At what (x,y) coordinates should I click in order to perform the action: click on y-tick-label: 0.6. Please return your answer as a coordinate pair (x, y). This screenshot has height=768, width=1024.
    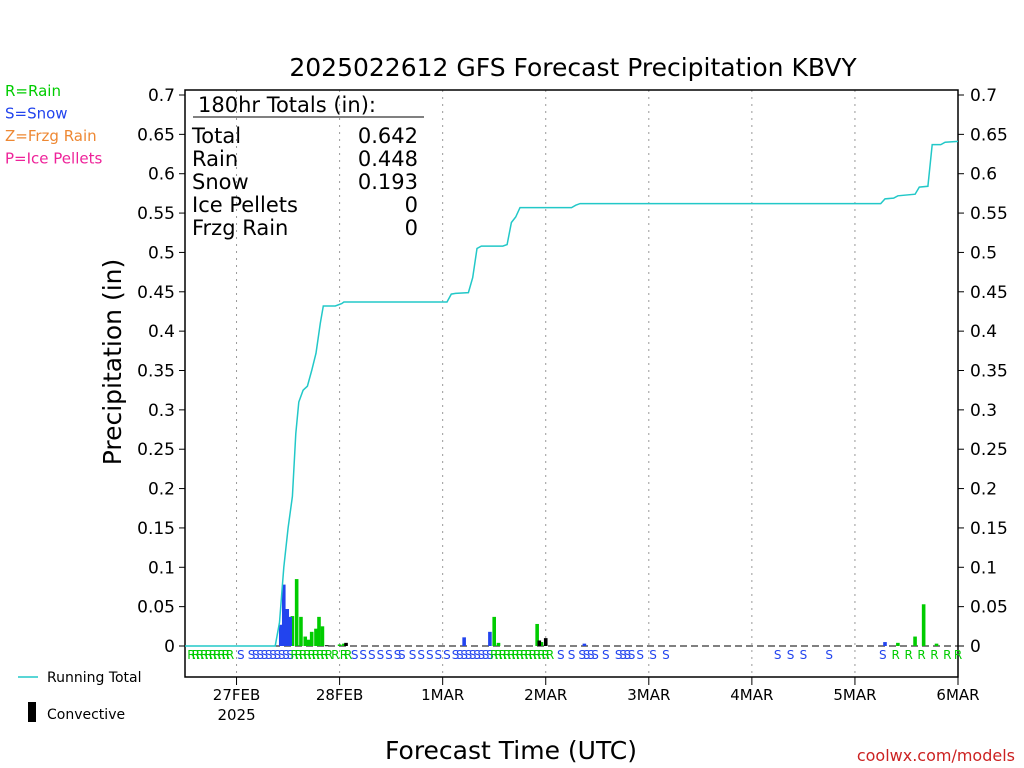
    Looking at the image, I should click on (161, 175).